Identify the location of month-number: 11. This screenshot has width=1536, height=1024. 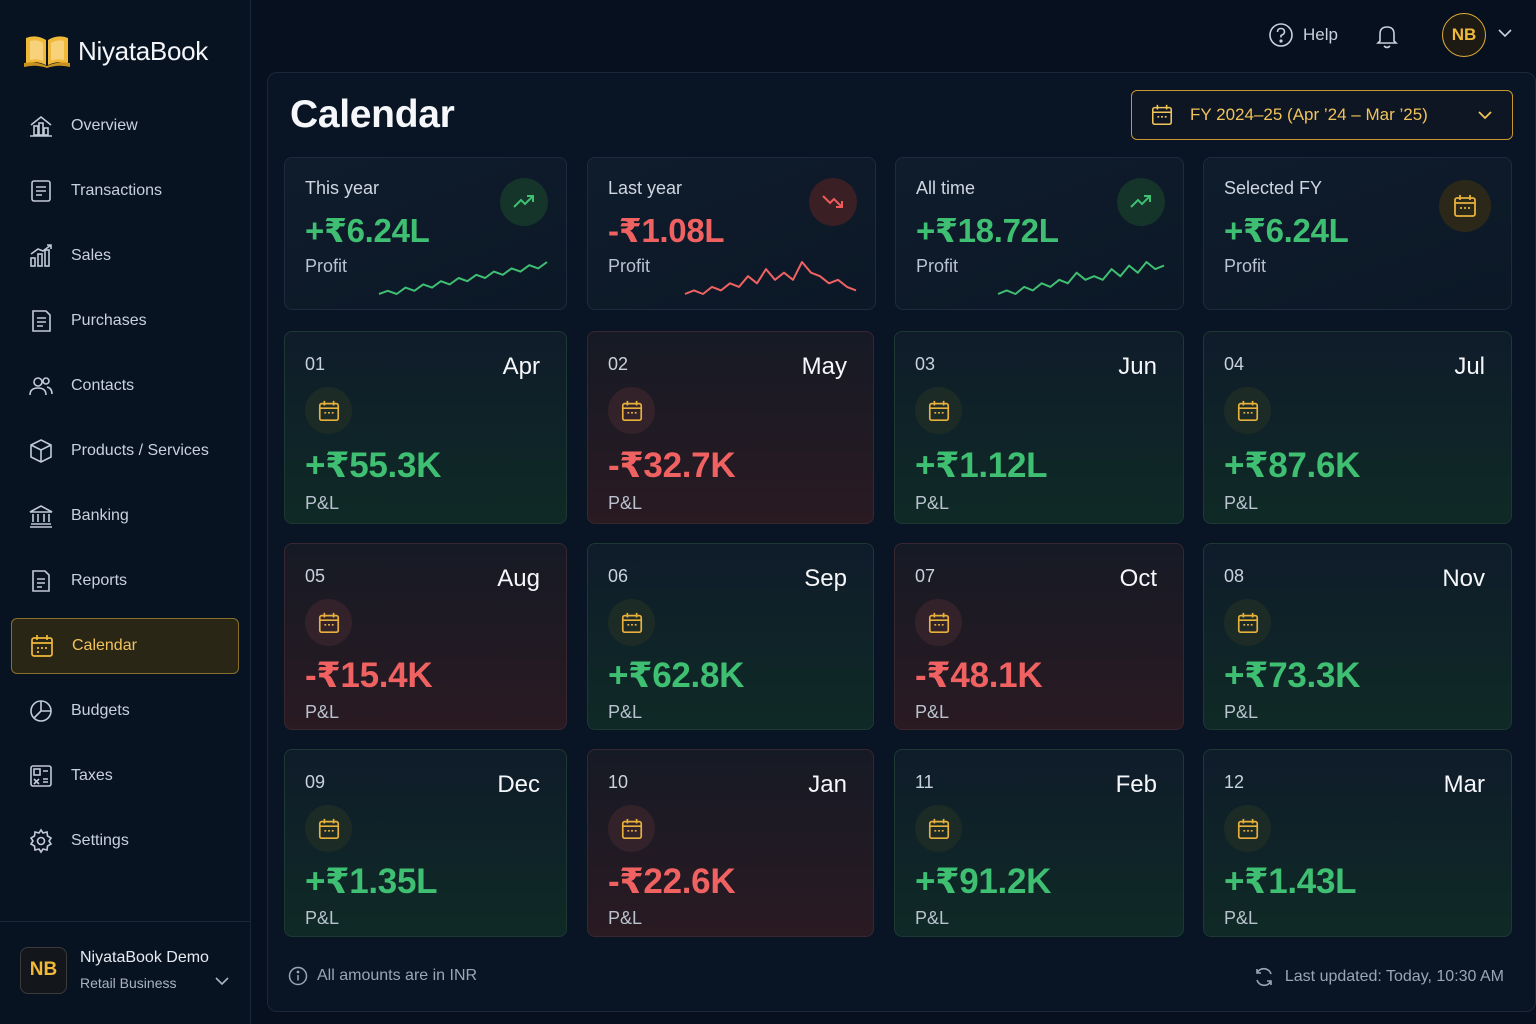
(924, 782).